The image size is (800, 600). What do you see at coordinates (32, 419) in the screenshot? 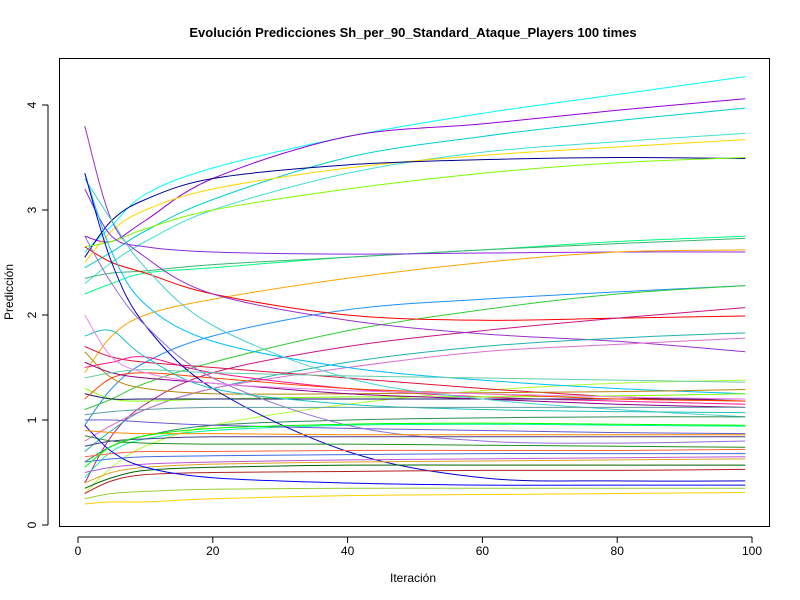
I see `y-tick-label: 1` at bounding box center [32, 419].